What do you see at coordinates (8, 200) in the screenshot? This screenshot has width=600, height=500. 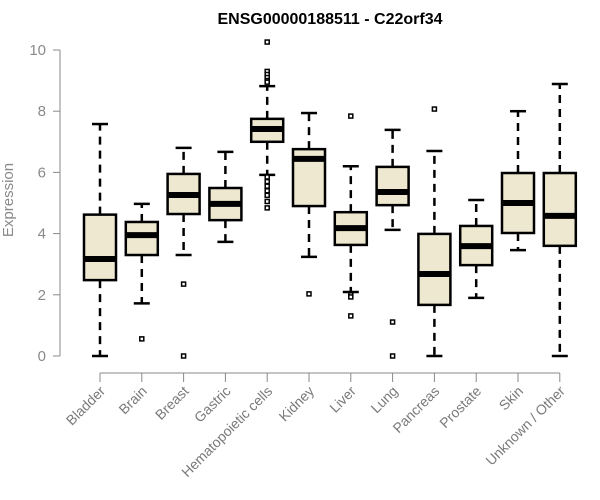 I see `y-axis-label: Expression` at bounding box center [8, 200].